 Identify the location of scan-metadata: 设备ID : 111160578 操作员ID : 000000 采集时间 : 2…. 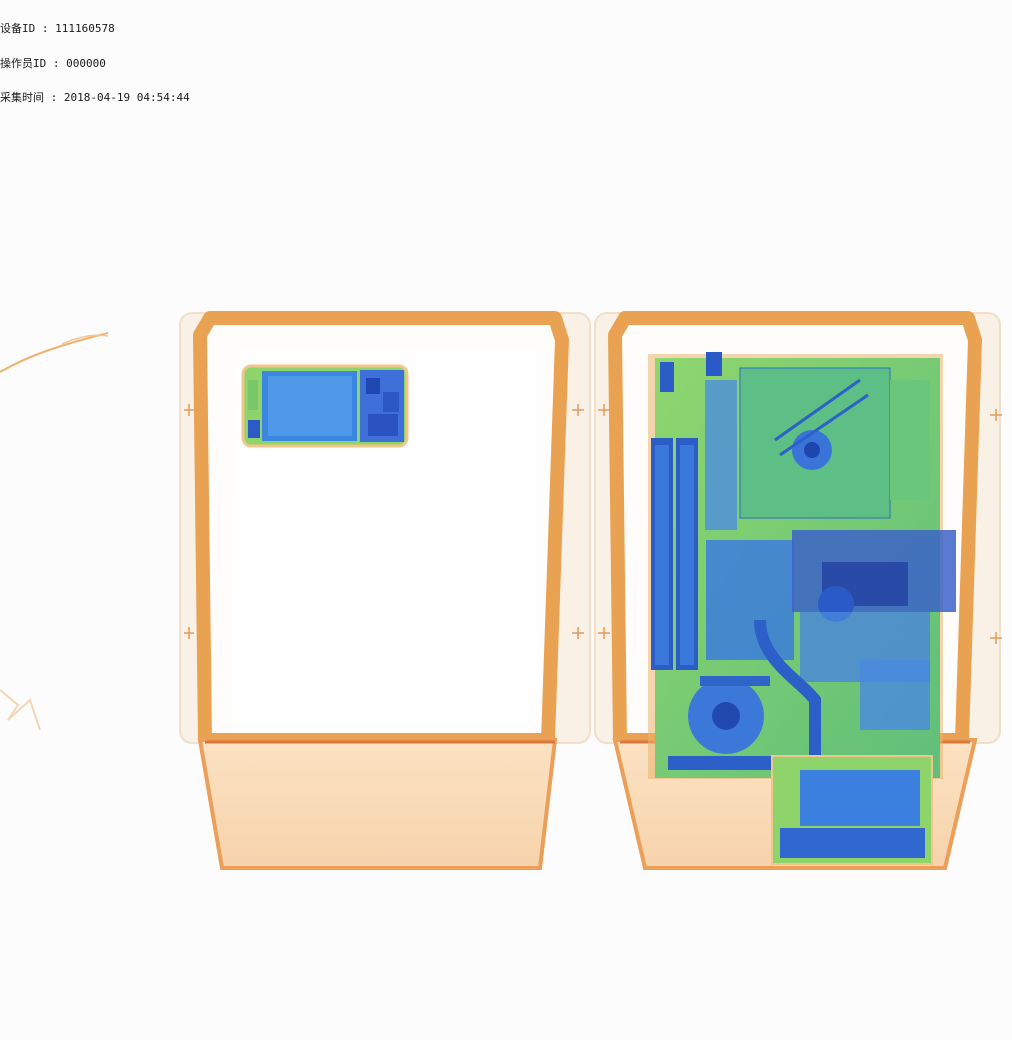
(95, 57).